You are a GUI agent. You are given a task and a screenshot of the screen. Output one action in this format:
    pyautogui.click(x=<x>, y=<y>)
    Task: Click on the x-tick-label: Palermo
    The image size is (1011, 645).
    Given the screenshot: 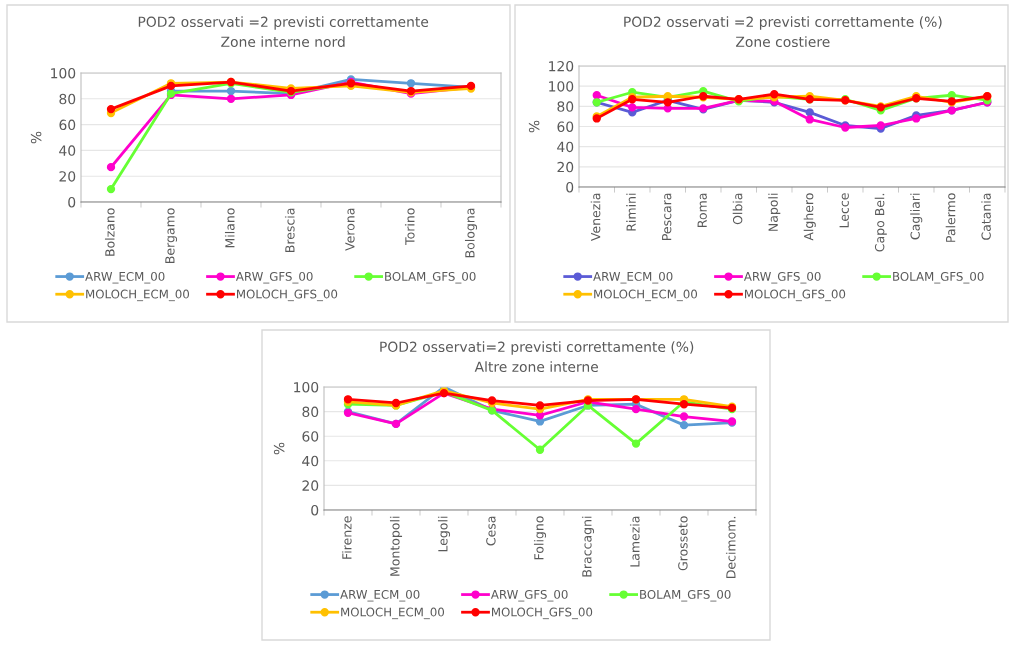 What is the action you would take?
    pyautogui.click(x=950, y=217)
    